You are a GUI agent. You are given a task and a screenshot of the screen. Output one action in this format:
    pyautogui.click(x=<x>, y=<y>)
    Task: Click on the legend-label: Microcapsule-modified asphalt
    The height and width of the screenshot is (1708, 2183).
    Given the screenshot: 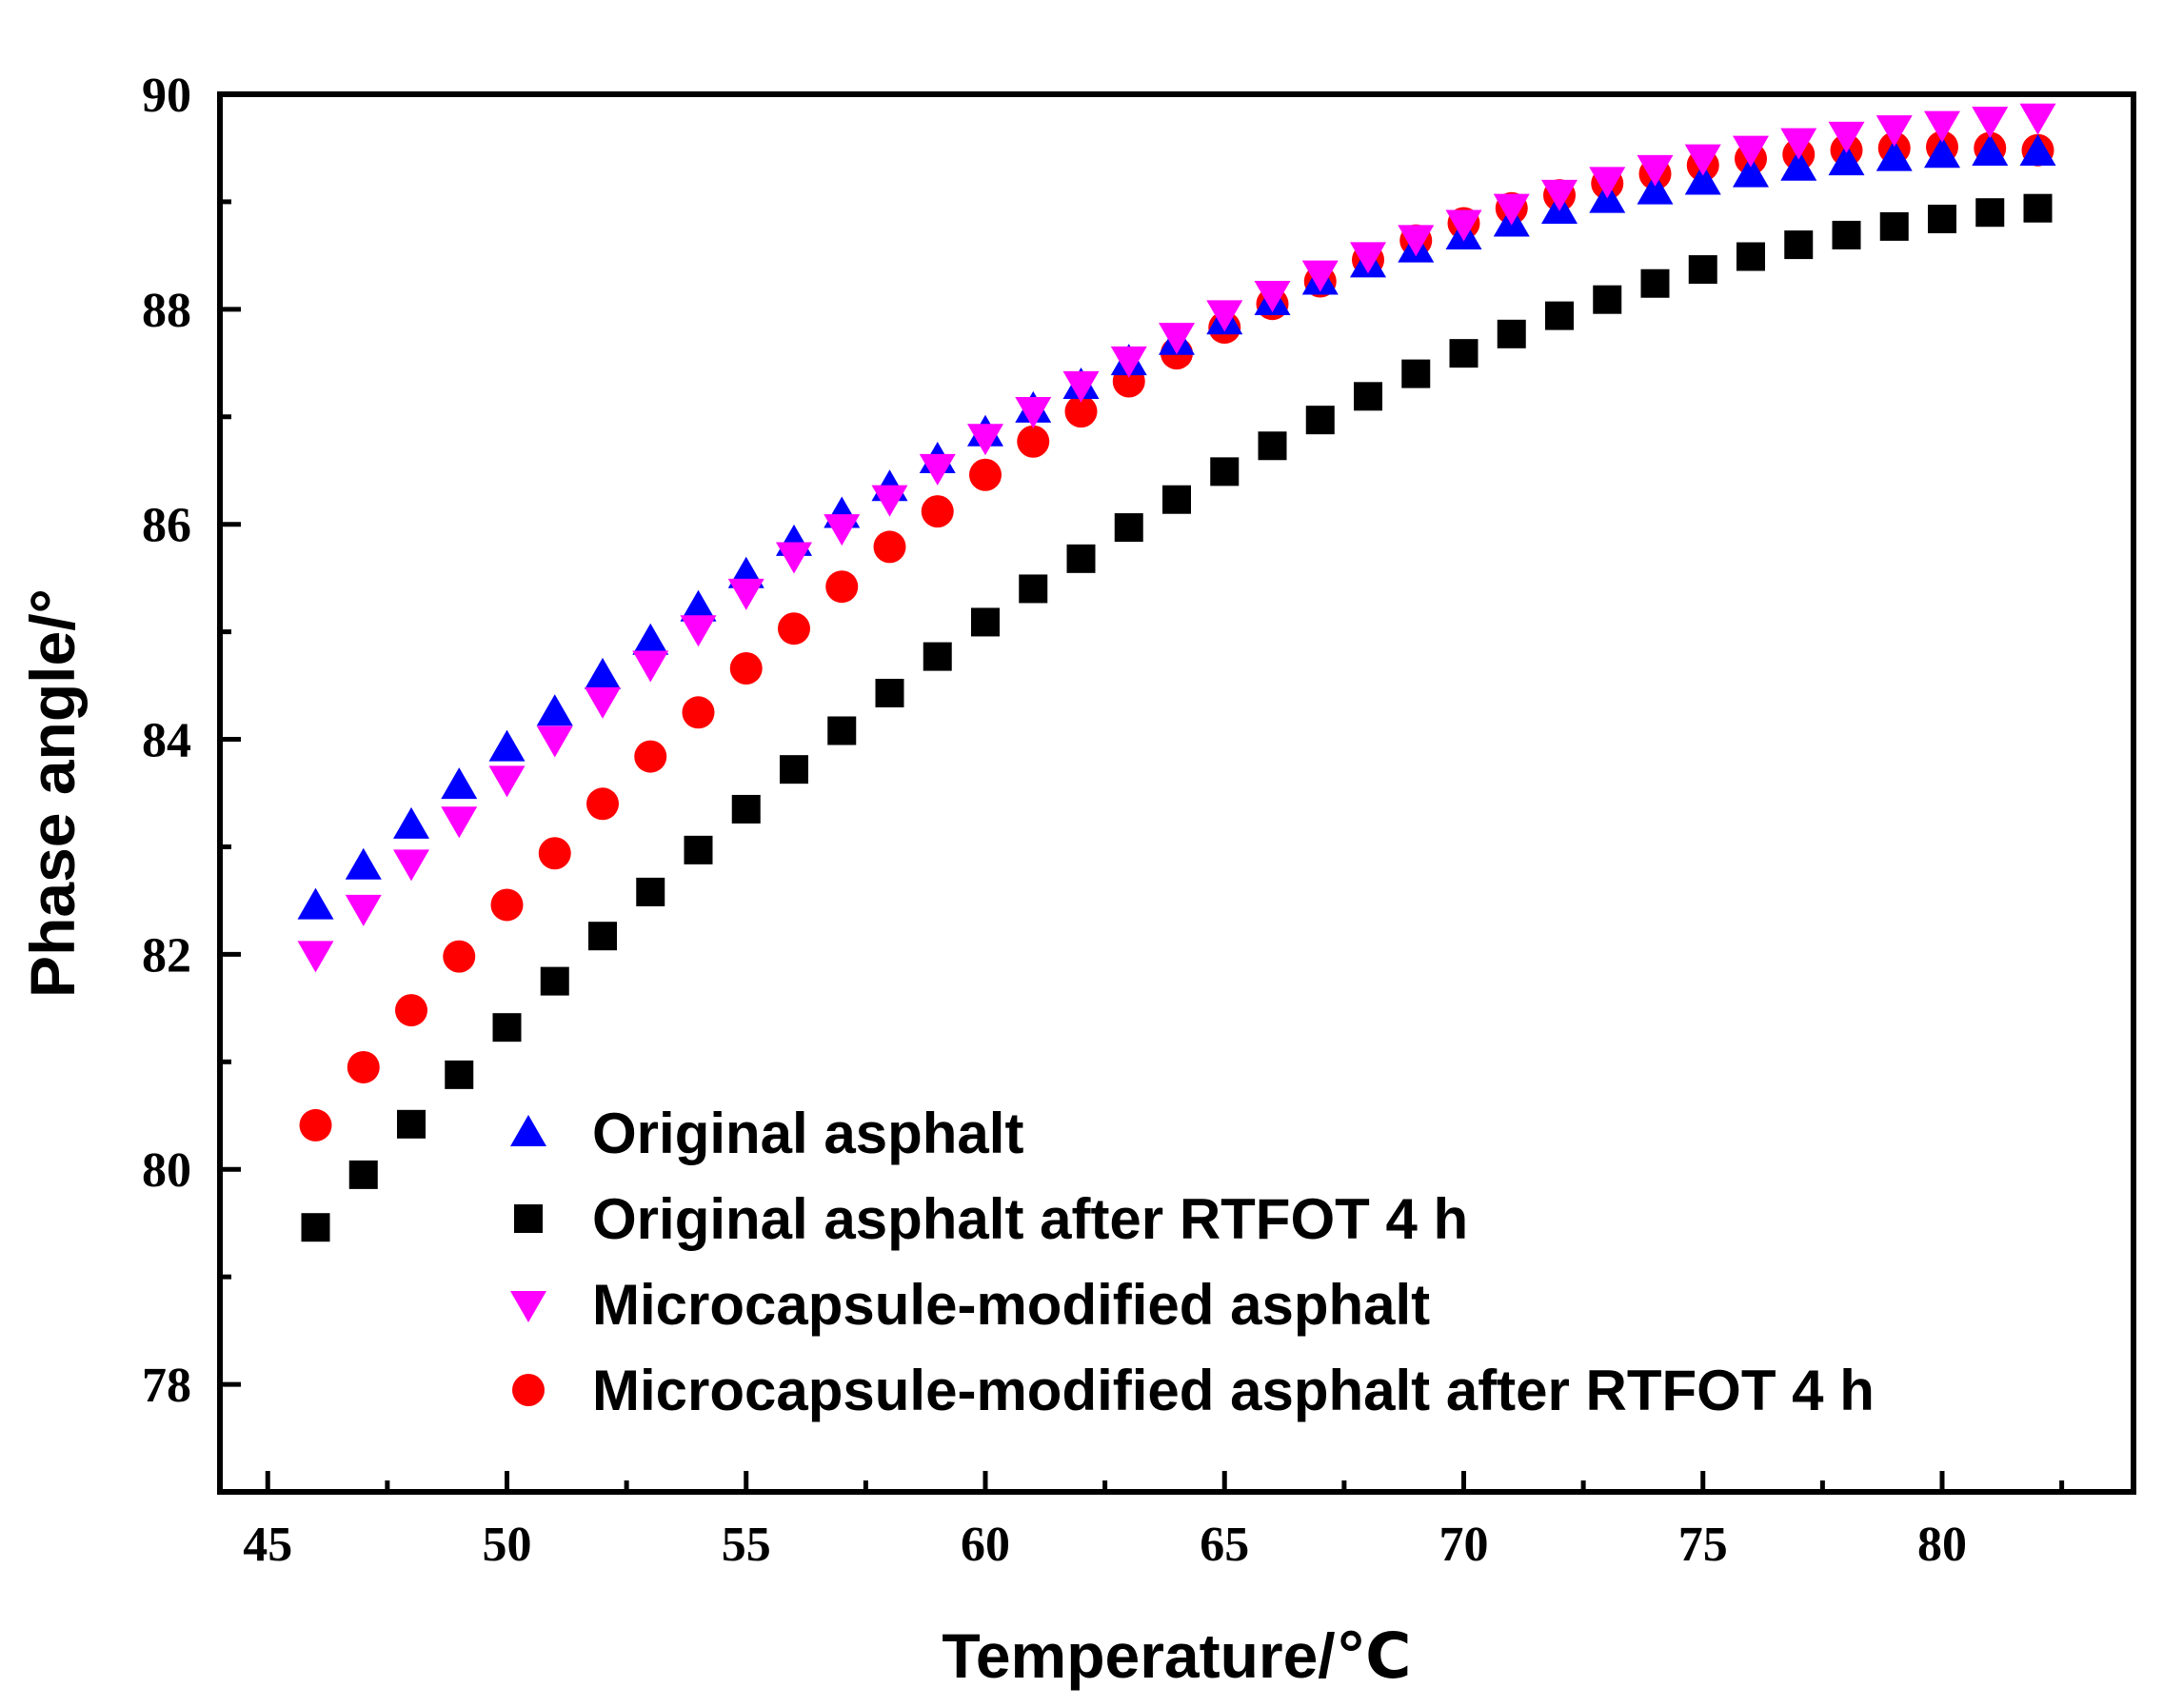 What is the action you would take?
    pyautogui.click(x=1011, y=1305)
    